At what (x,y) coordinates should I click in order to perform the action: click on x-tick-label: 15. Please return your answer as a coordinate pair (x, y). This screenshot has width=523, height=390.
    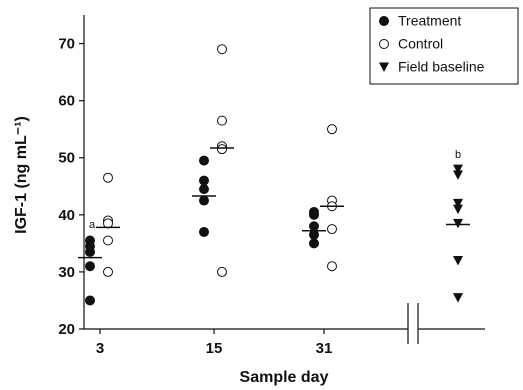
    Looking at the image, I should click on (214, 348).